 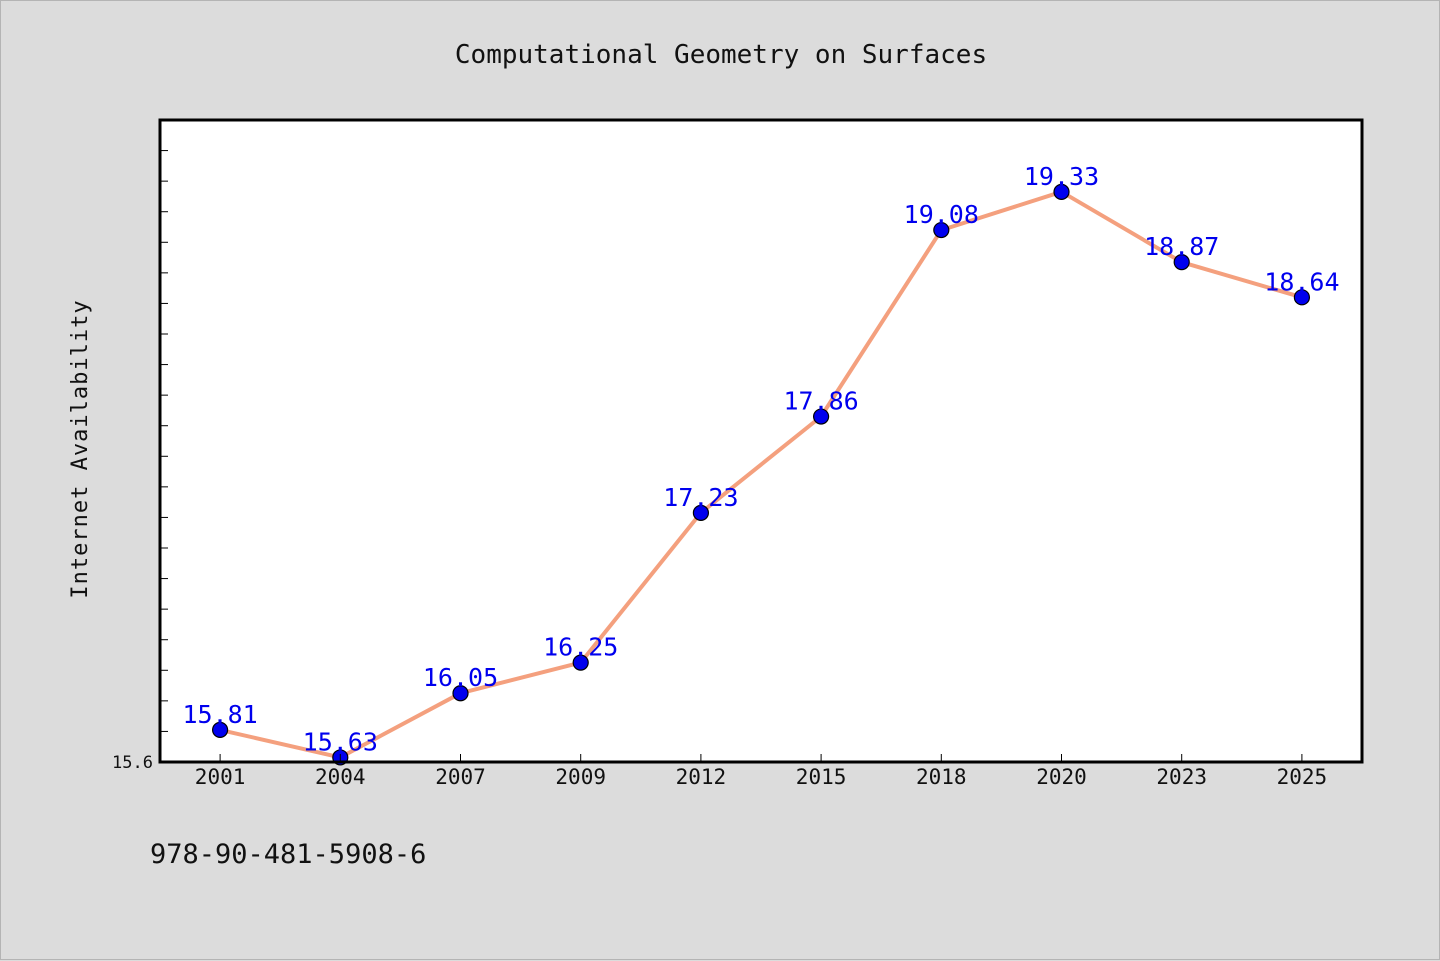 What do you see at coordinates (80, 448) in the screenshot?
I see `y-axis-label: Internet Availability` at bounding box center [80, 448].